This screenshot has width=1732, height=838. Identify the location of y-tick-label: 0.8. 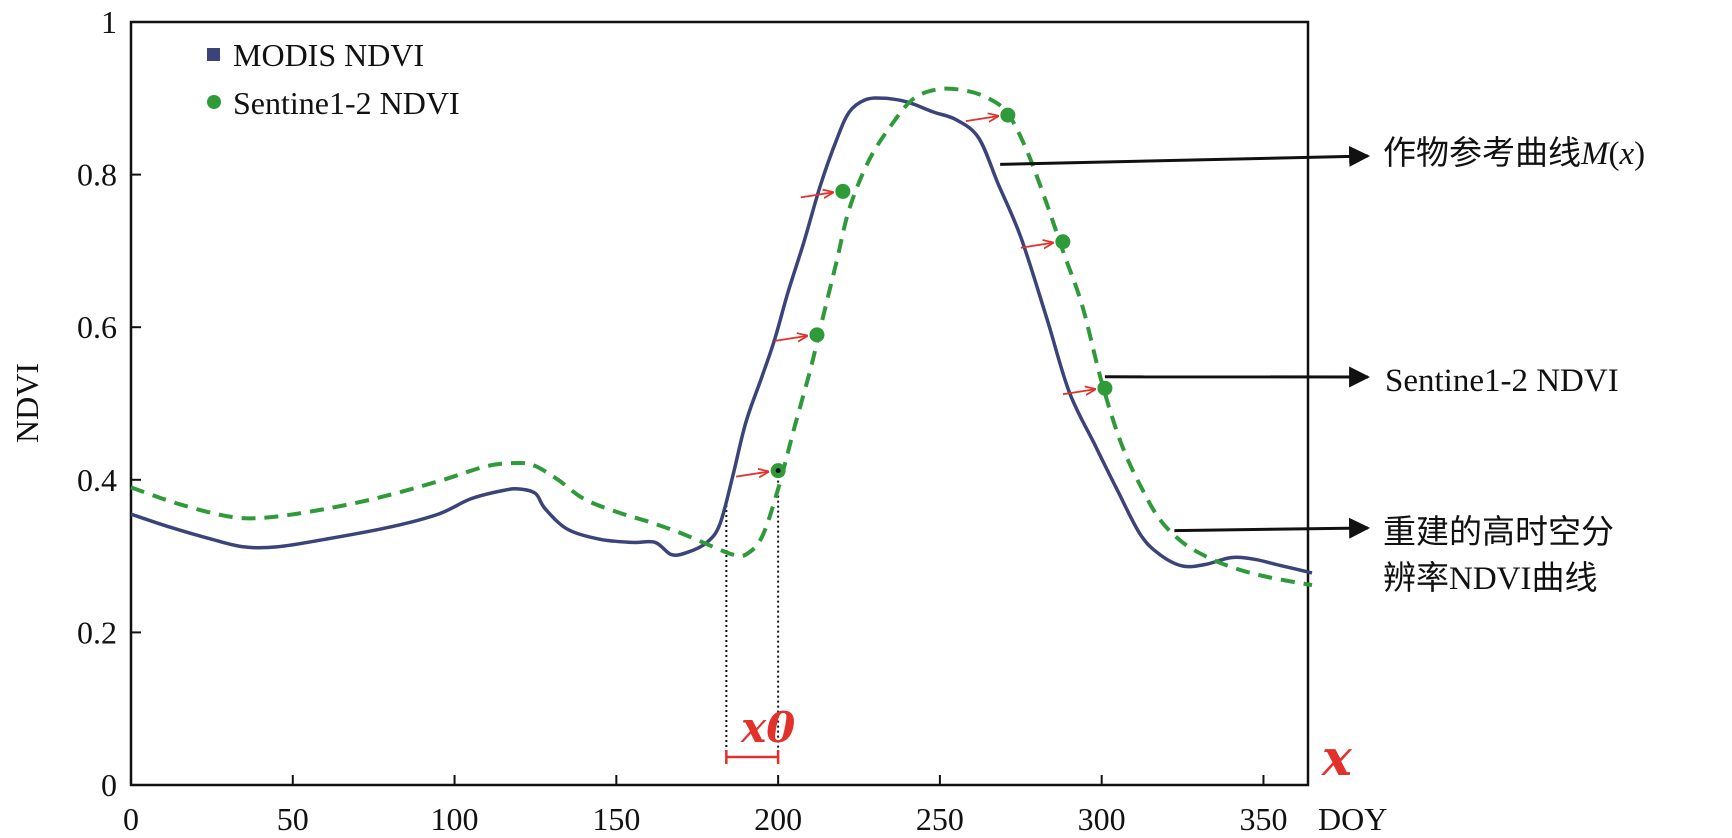
(97, 175).